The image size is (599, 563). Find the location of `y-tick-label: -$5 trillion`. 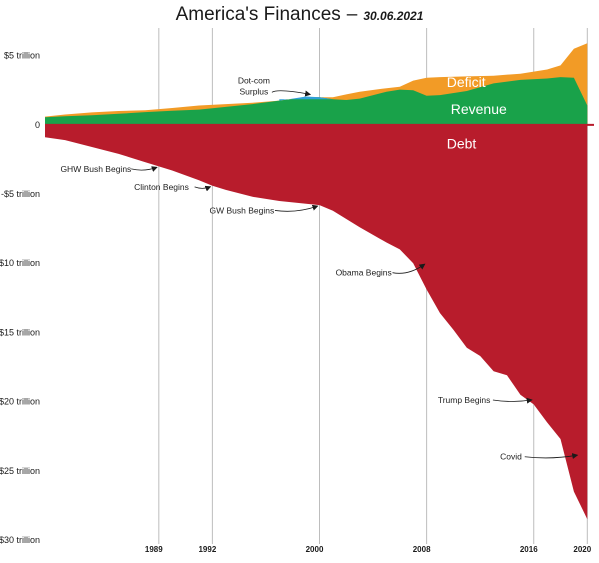

y-tick-label: -$5 trillion is located at coordinates (20, 194).